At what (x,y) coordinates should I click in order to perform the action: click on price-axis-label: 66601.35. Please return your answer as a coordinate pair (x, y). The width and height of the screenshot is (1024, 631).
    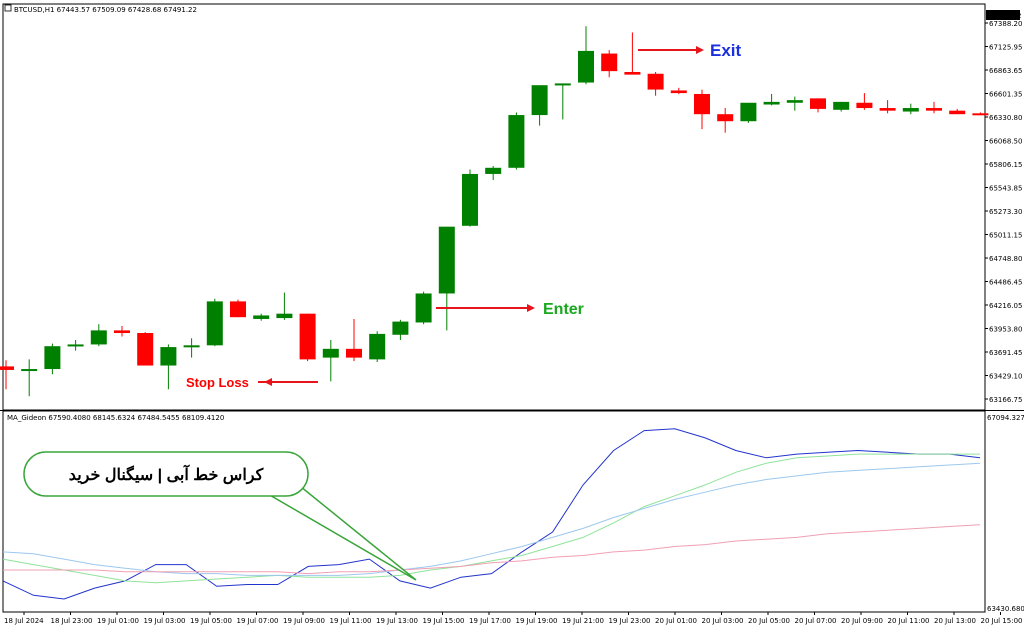
    Looking at the image, I should click on (1005, 95).